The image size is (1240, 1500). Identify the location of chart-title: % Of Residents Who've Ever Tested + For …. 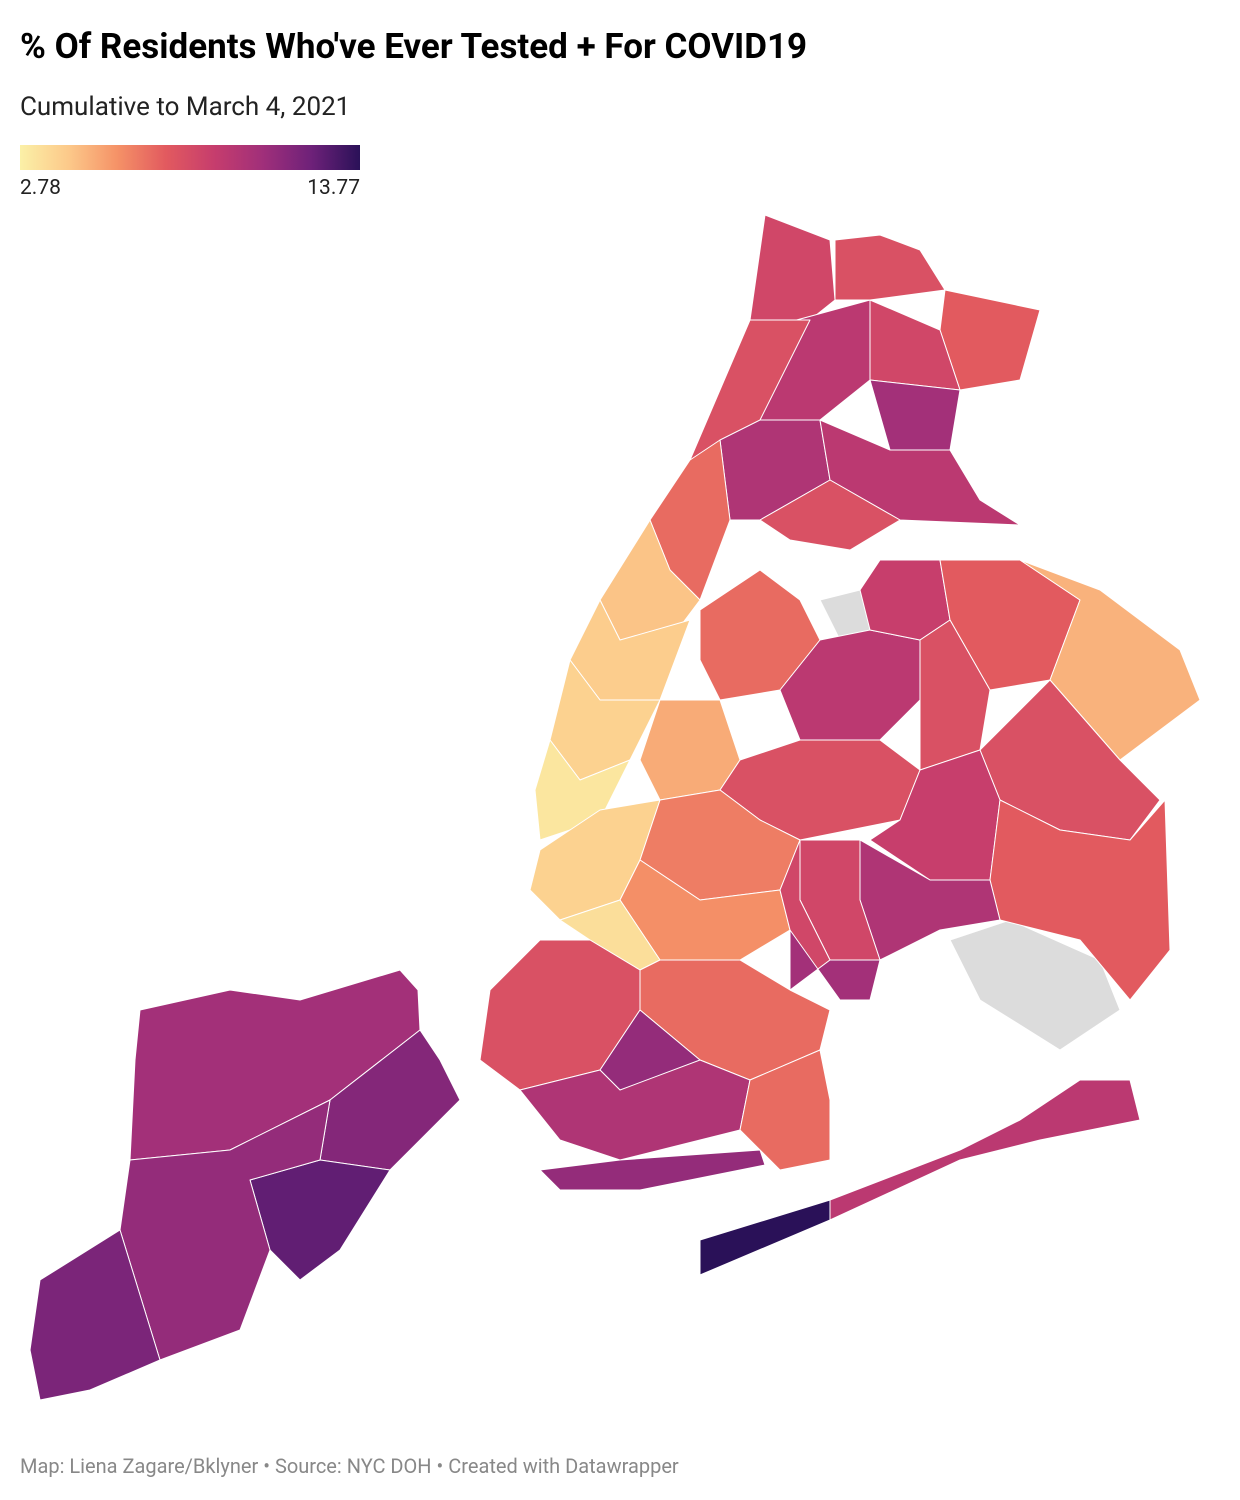
(413, 46).